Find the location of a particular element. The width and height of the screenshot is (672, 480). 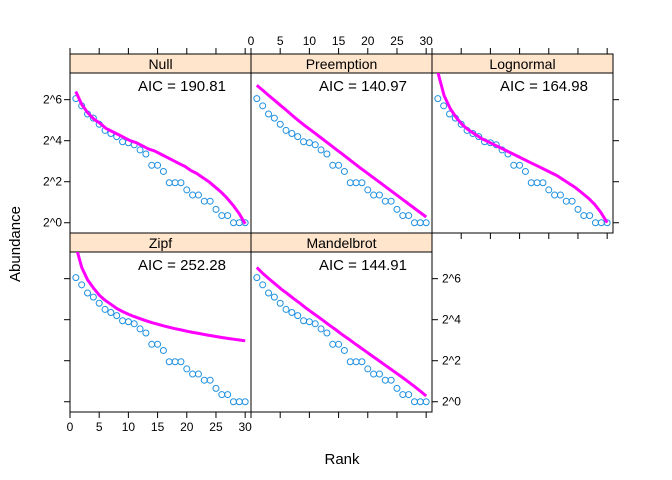

y-tick-label: 2^4 is located at coordinates (451, 320).